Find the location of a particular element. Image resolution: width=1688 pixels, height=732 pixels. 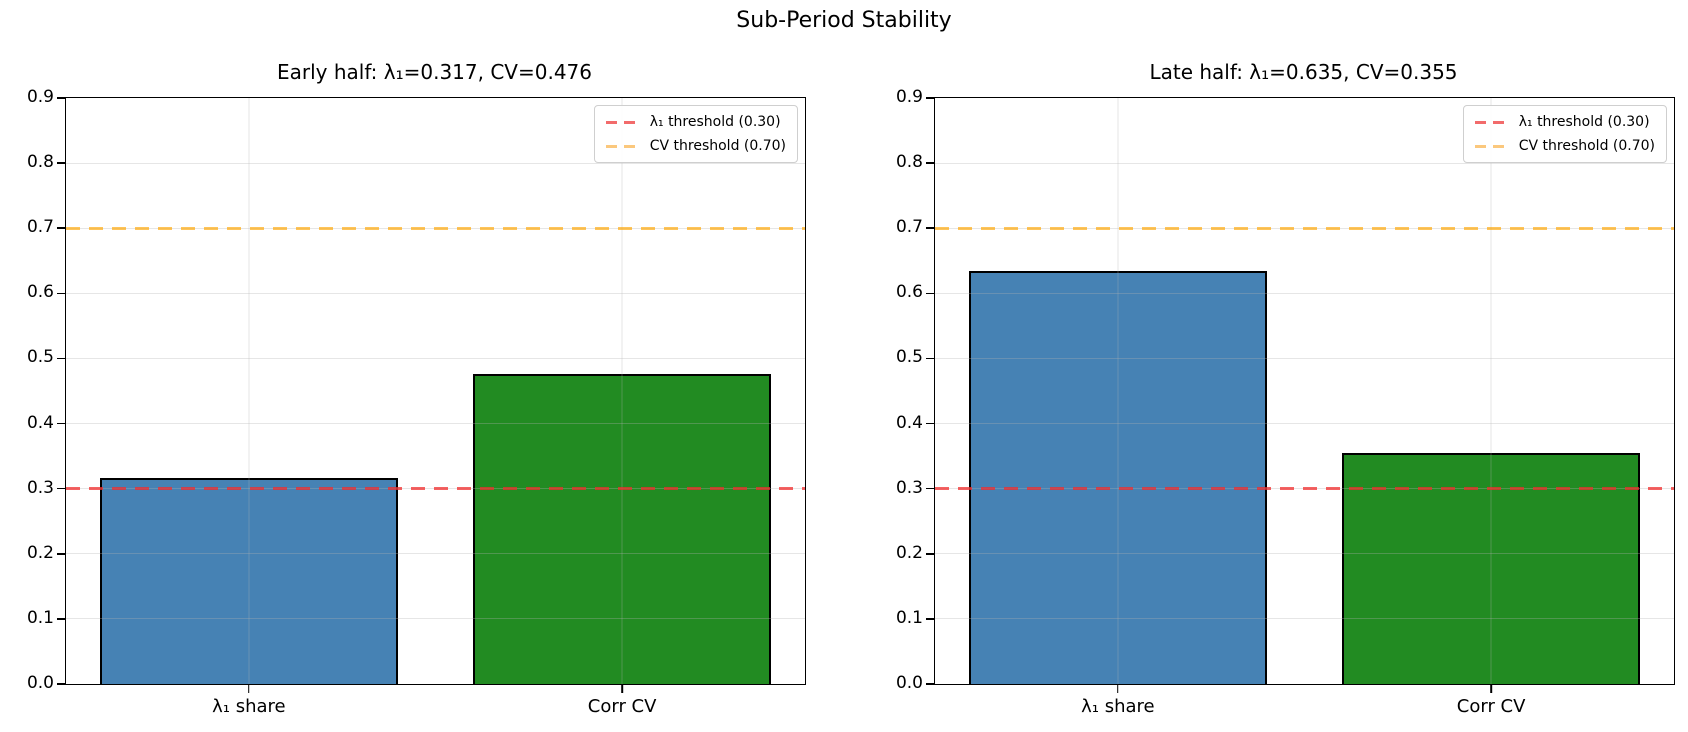

subplot-title: Early half: λ₁=0.317, CV=0.476 is located at coordinates (434, 72).